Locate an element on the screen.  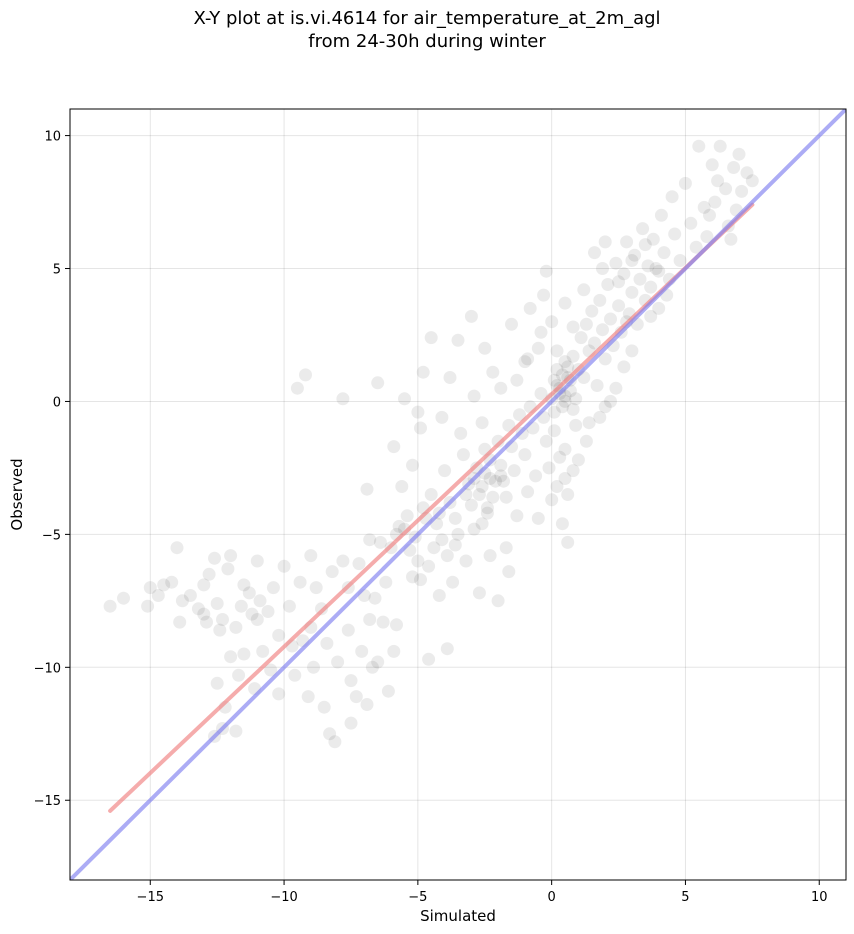
x-tick-label: −5 is located at coordinates (417, 897).